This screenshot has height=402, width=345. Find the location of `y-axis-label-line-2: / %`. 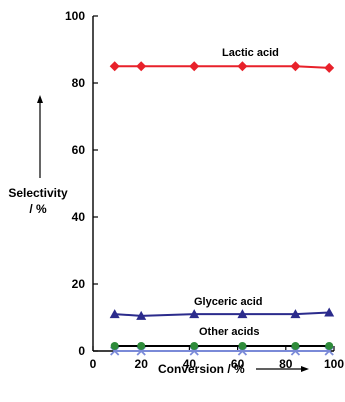

y-axis-label-line-2: / % is located at coordinates (38, 209).